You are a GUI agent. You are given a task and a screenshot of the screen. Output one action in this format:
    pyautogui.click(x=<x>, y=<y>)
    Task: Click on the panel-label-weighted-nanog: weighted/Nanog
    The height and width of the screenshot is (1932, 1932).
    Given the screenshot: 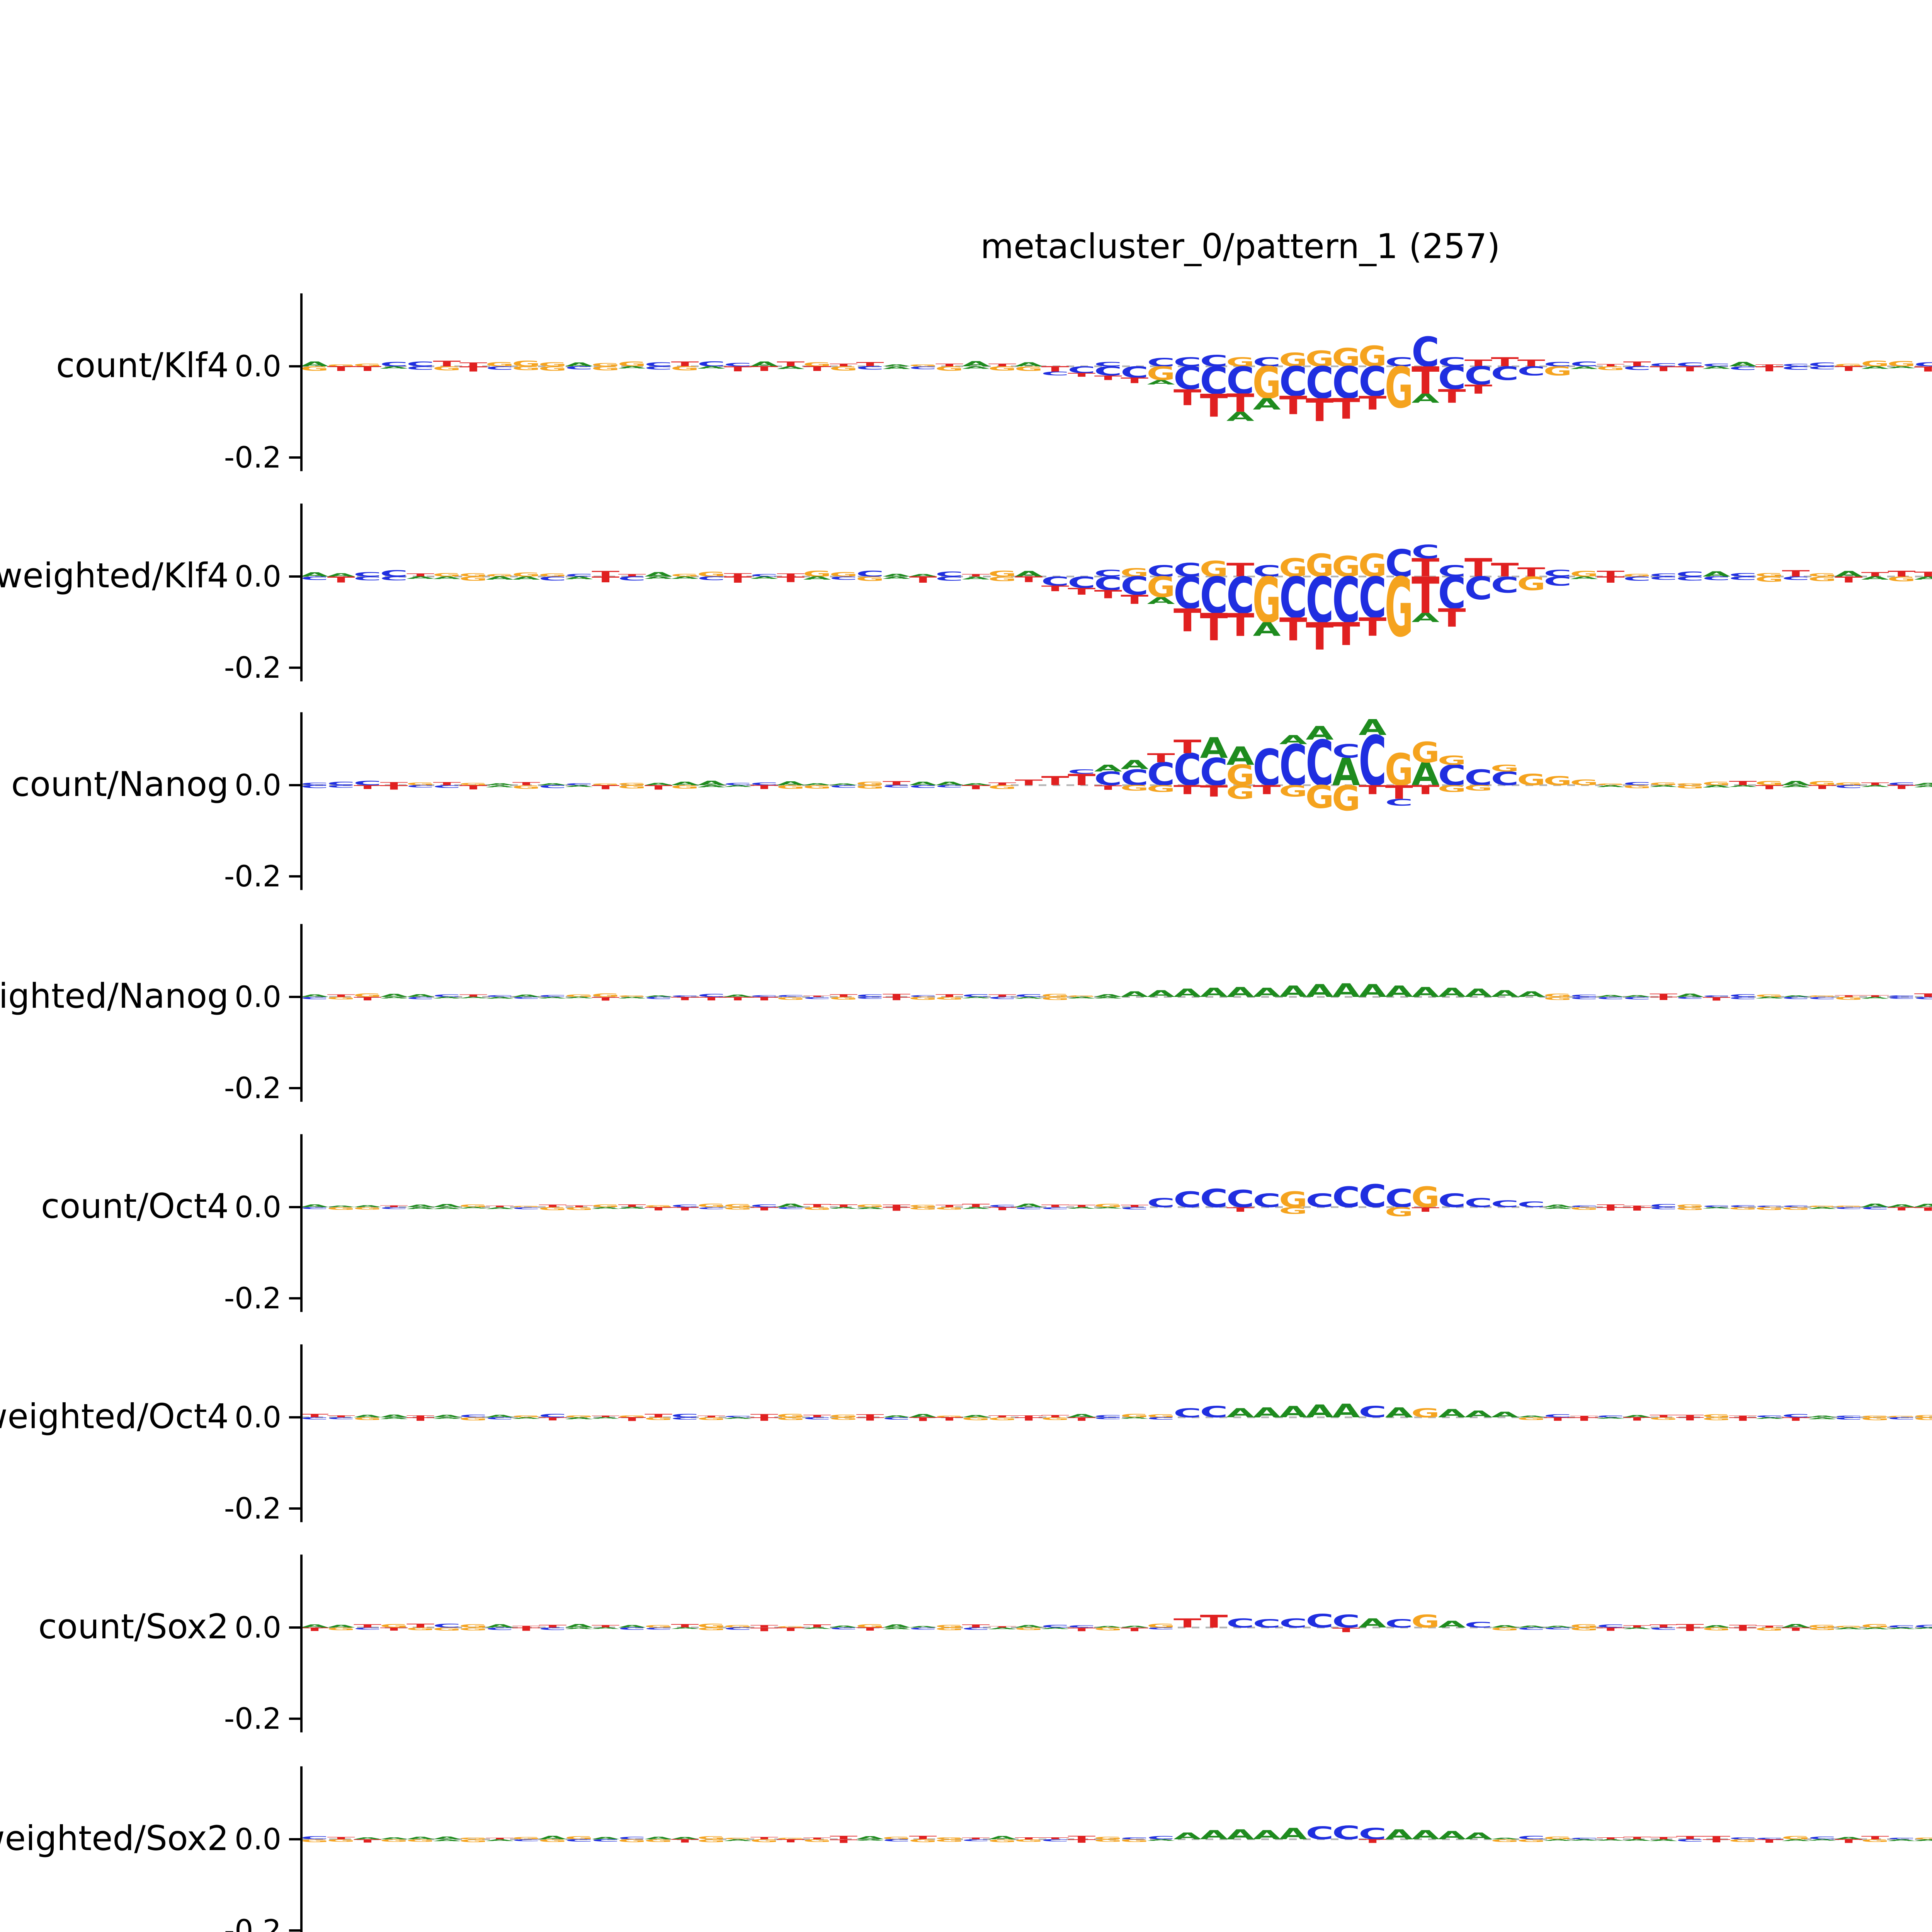 What is the action you would take?
    pyautogui.click(x=114, y=996)
    